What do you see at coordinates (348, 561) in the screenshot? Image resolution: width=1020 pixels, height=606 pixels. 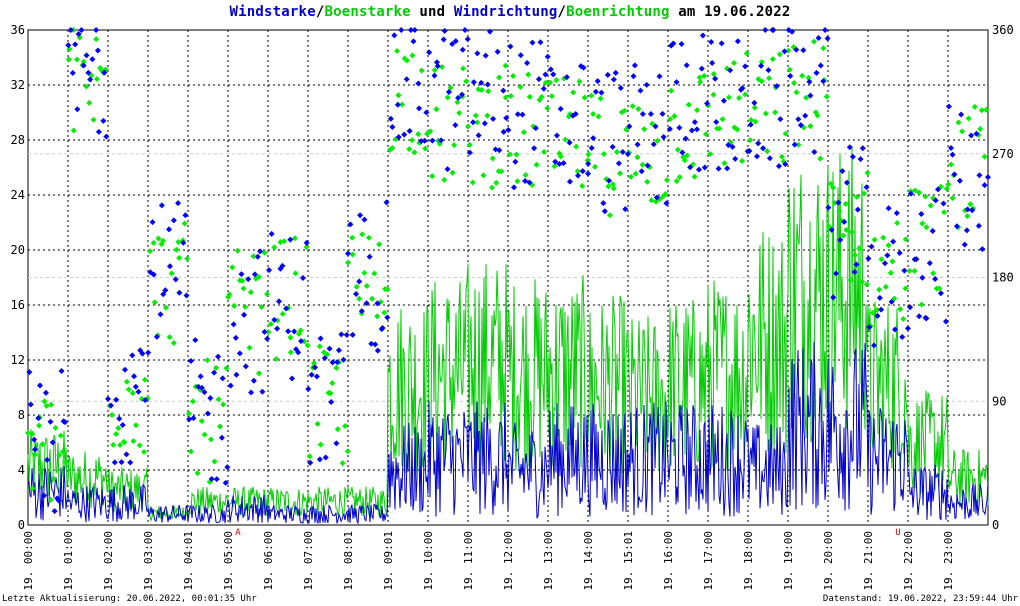 I see `x-tick-label: 19. 08:01` at bounding box center [348, 561].